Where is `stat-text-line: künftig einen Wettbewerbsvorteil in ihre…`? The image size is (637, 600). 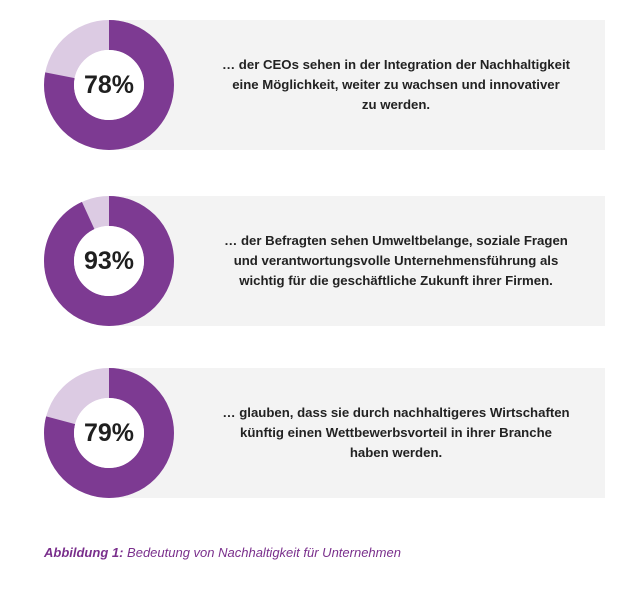 stat-text-line: künftig einen Wettbewerbsvorteil in ihre… is located at coordinates (396, 432).